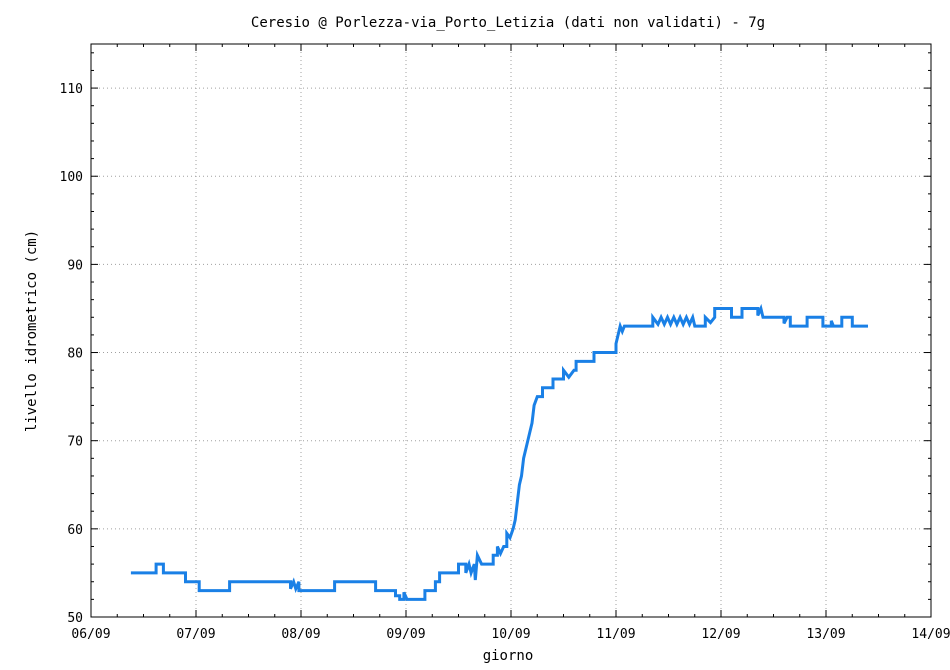 This screenshot has width=950, height=670. I want to click on y-tick-label: 80, so click(75, 354).